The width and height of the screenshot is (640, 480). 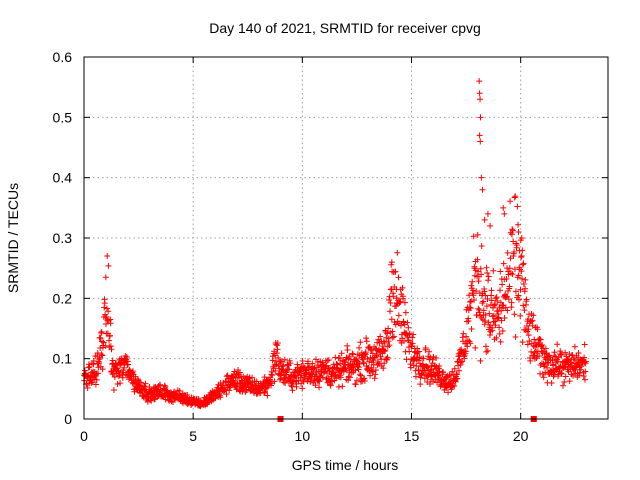 I want to click on x-tick-label: 15, so click(x=412, y=436).